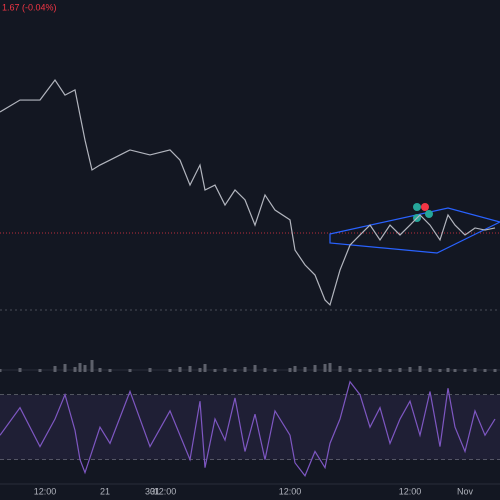  Describe the element at coordinates (29, 7) in the screenshot. I see `price-change: 1.67 (-0.04%)` at that location.